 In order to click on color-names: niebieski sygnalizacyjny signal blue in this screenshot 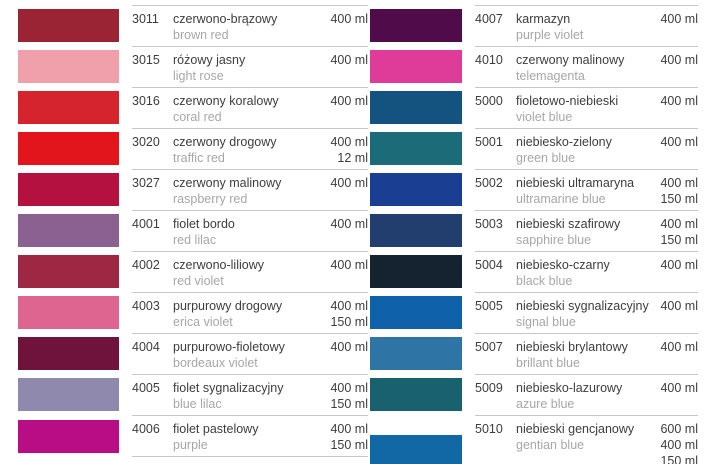, I will do `click(583, 314)`.